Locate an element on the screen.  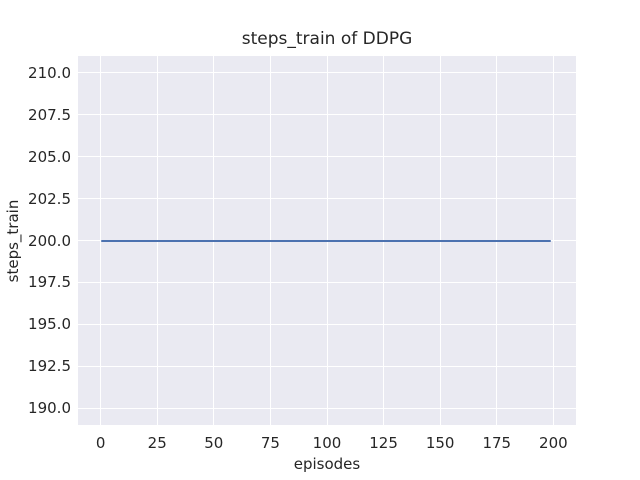
y-tick-label: 205.0 is located at coordinates (49, 156).